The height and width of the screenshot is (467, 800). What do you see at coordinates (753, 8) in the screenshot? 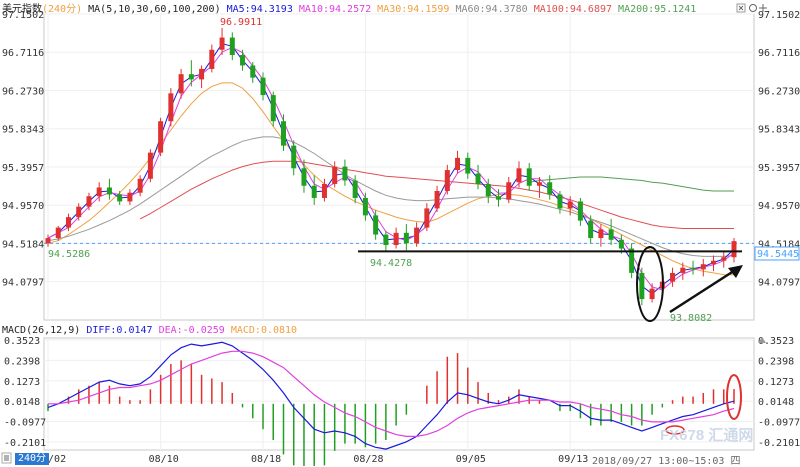
I see `settings-icon` at bounding box center [753, 8].